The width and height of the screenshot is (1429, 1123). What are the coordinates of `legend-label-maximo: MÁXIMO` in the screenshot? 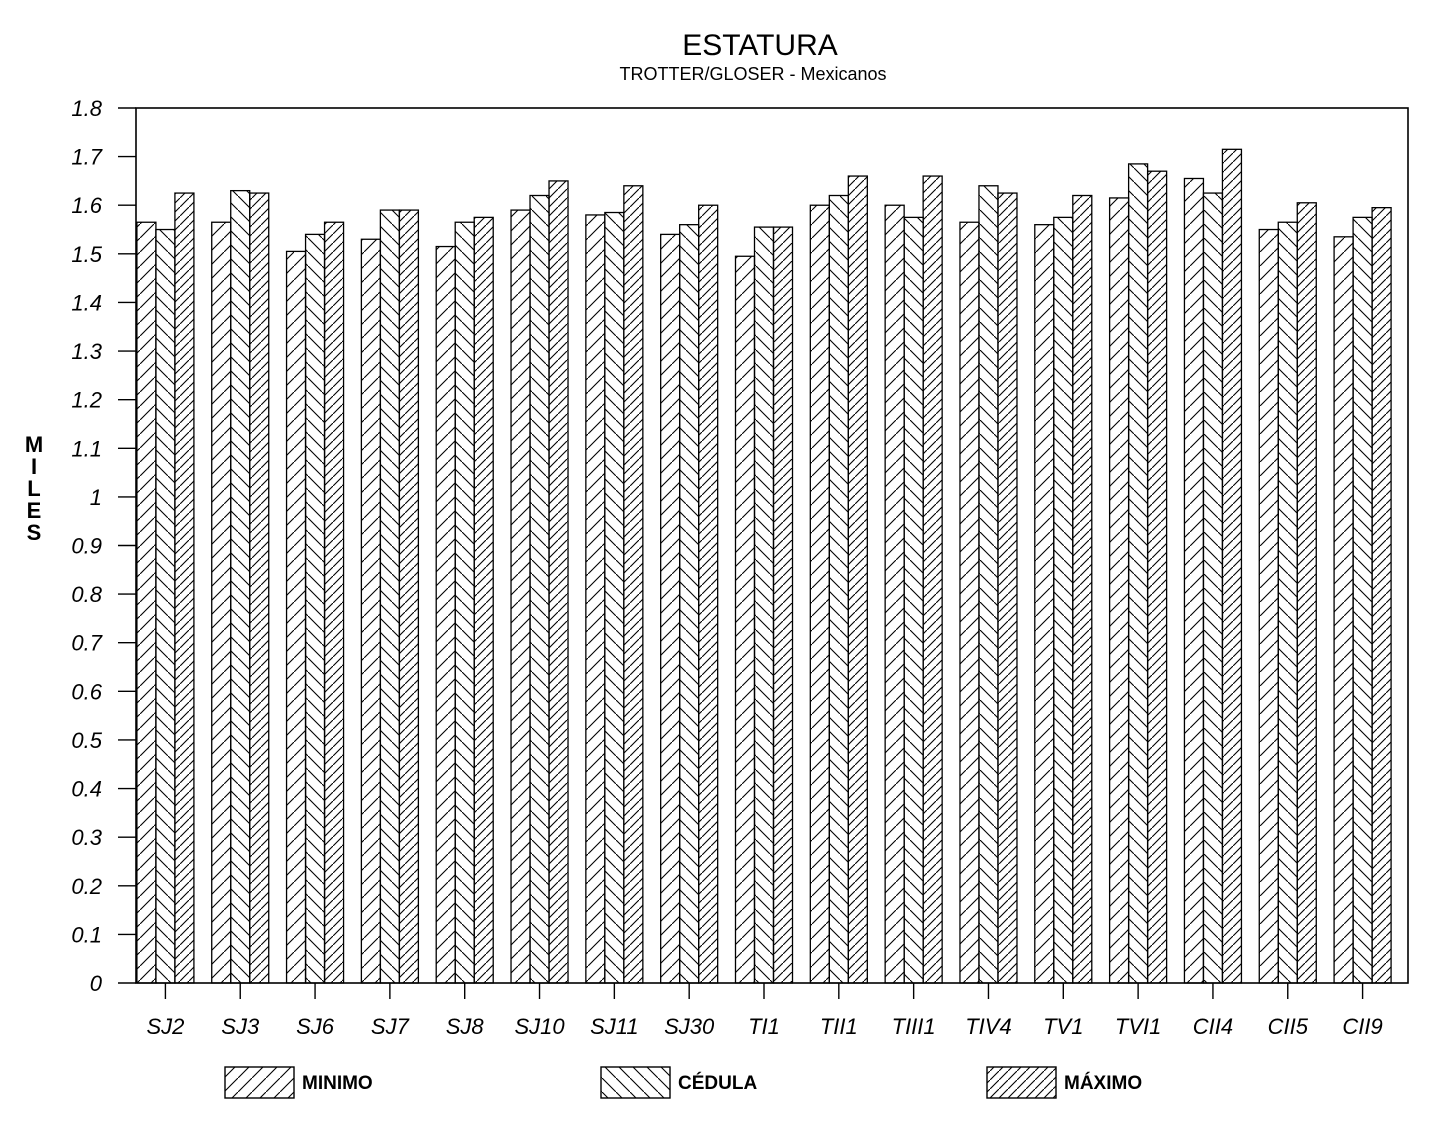 It's located at (1103, 1083).